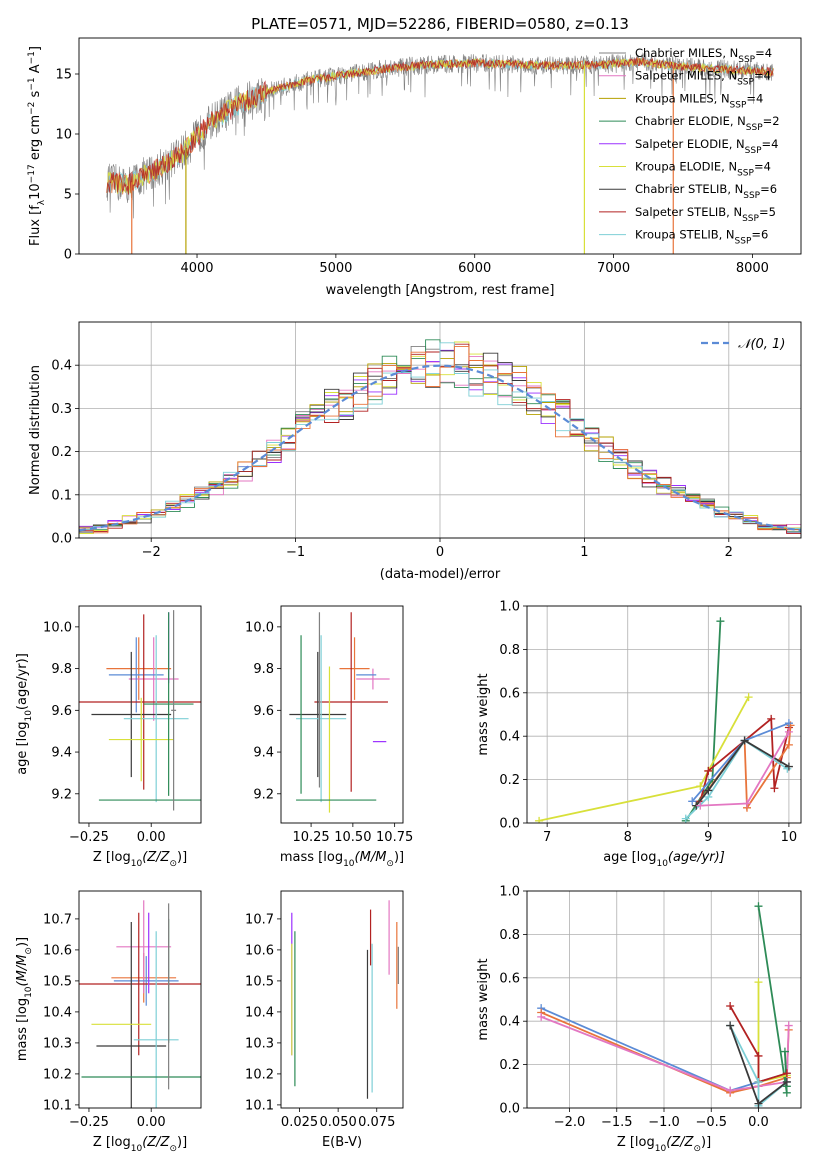 The image size is (819, 1170). I want to click on y-tick-label: 0.1, so click(61, 495).